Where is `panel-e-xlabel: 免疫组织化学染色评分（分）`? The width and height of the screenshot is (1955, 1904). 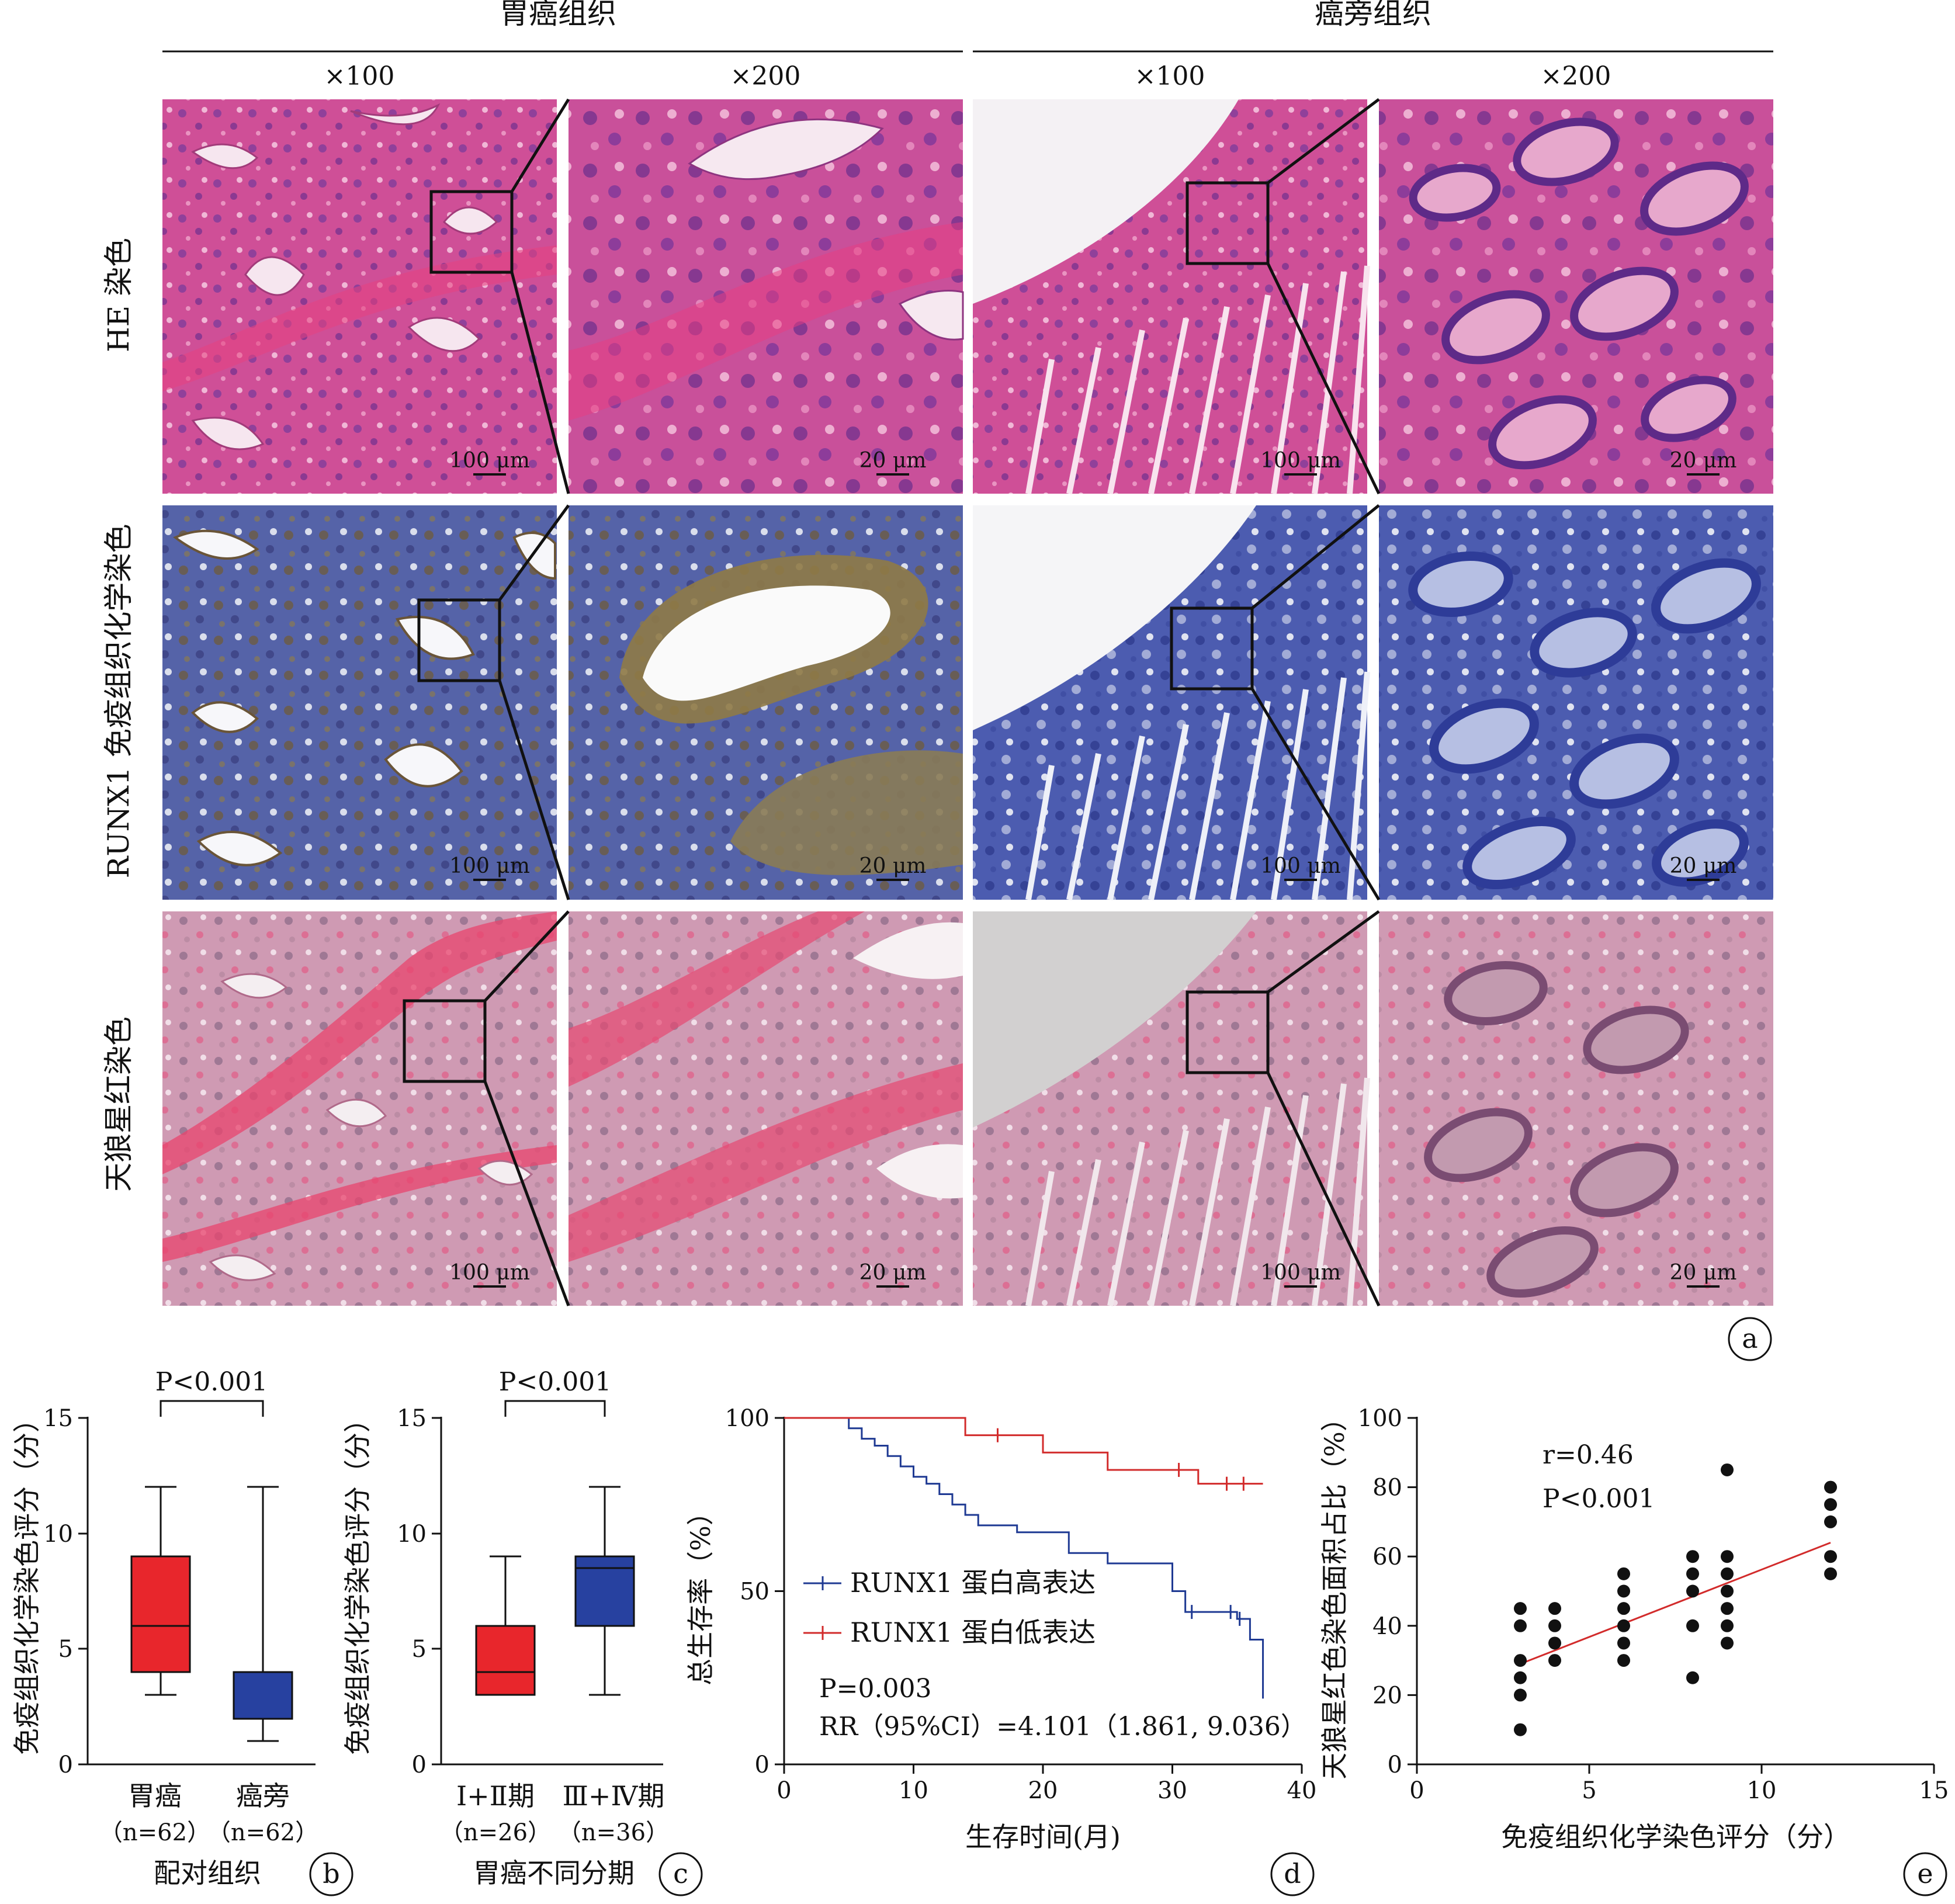
panel-e-xlabel: 免疫组织化学染色评分（分） is located at coordinates (1675, 1837).